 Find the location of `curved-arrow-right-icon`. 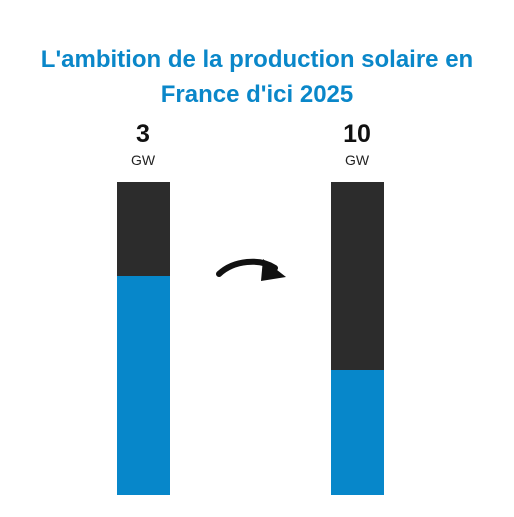

curved-arrow-right-icon is located at coordinates (251, 269).